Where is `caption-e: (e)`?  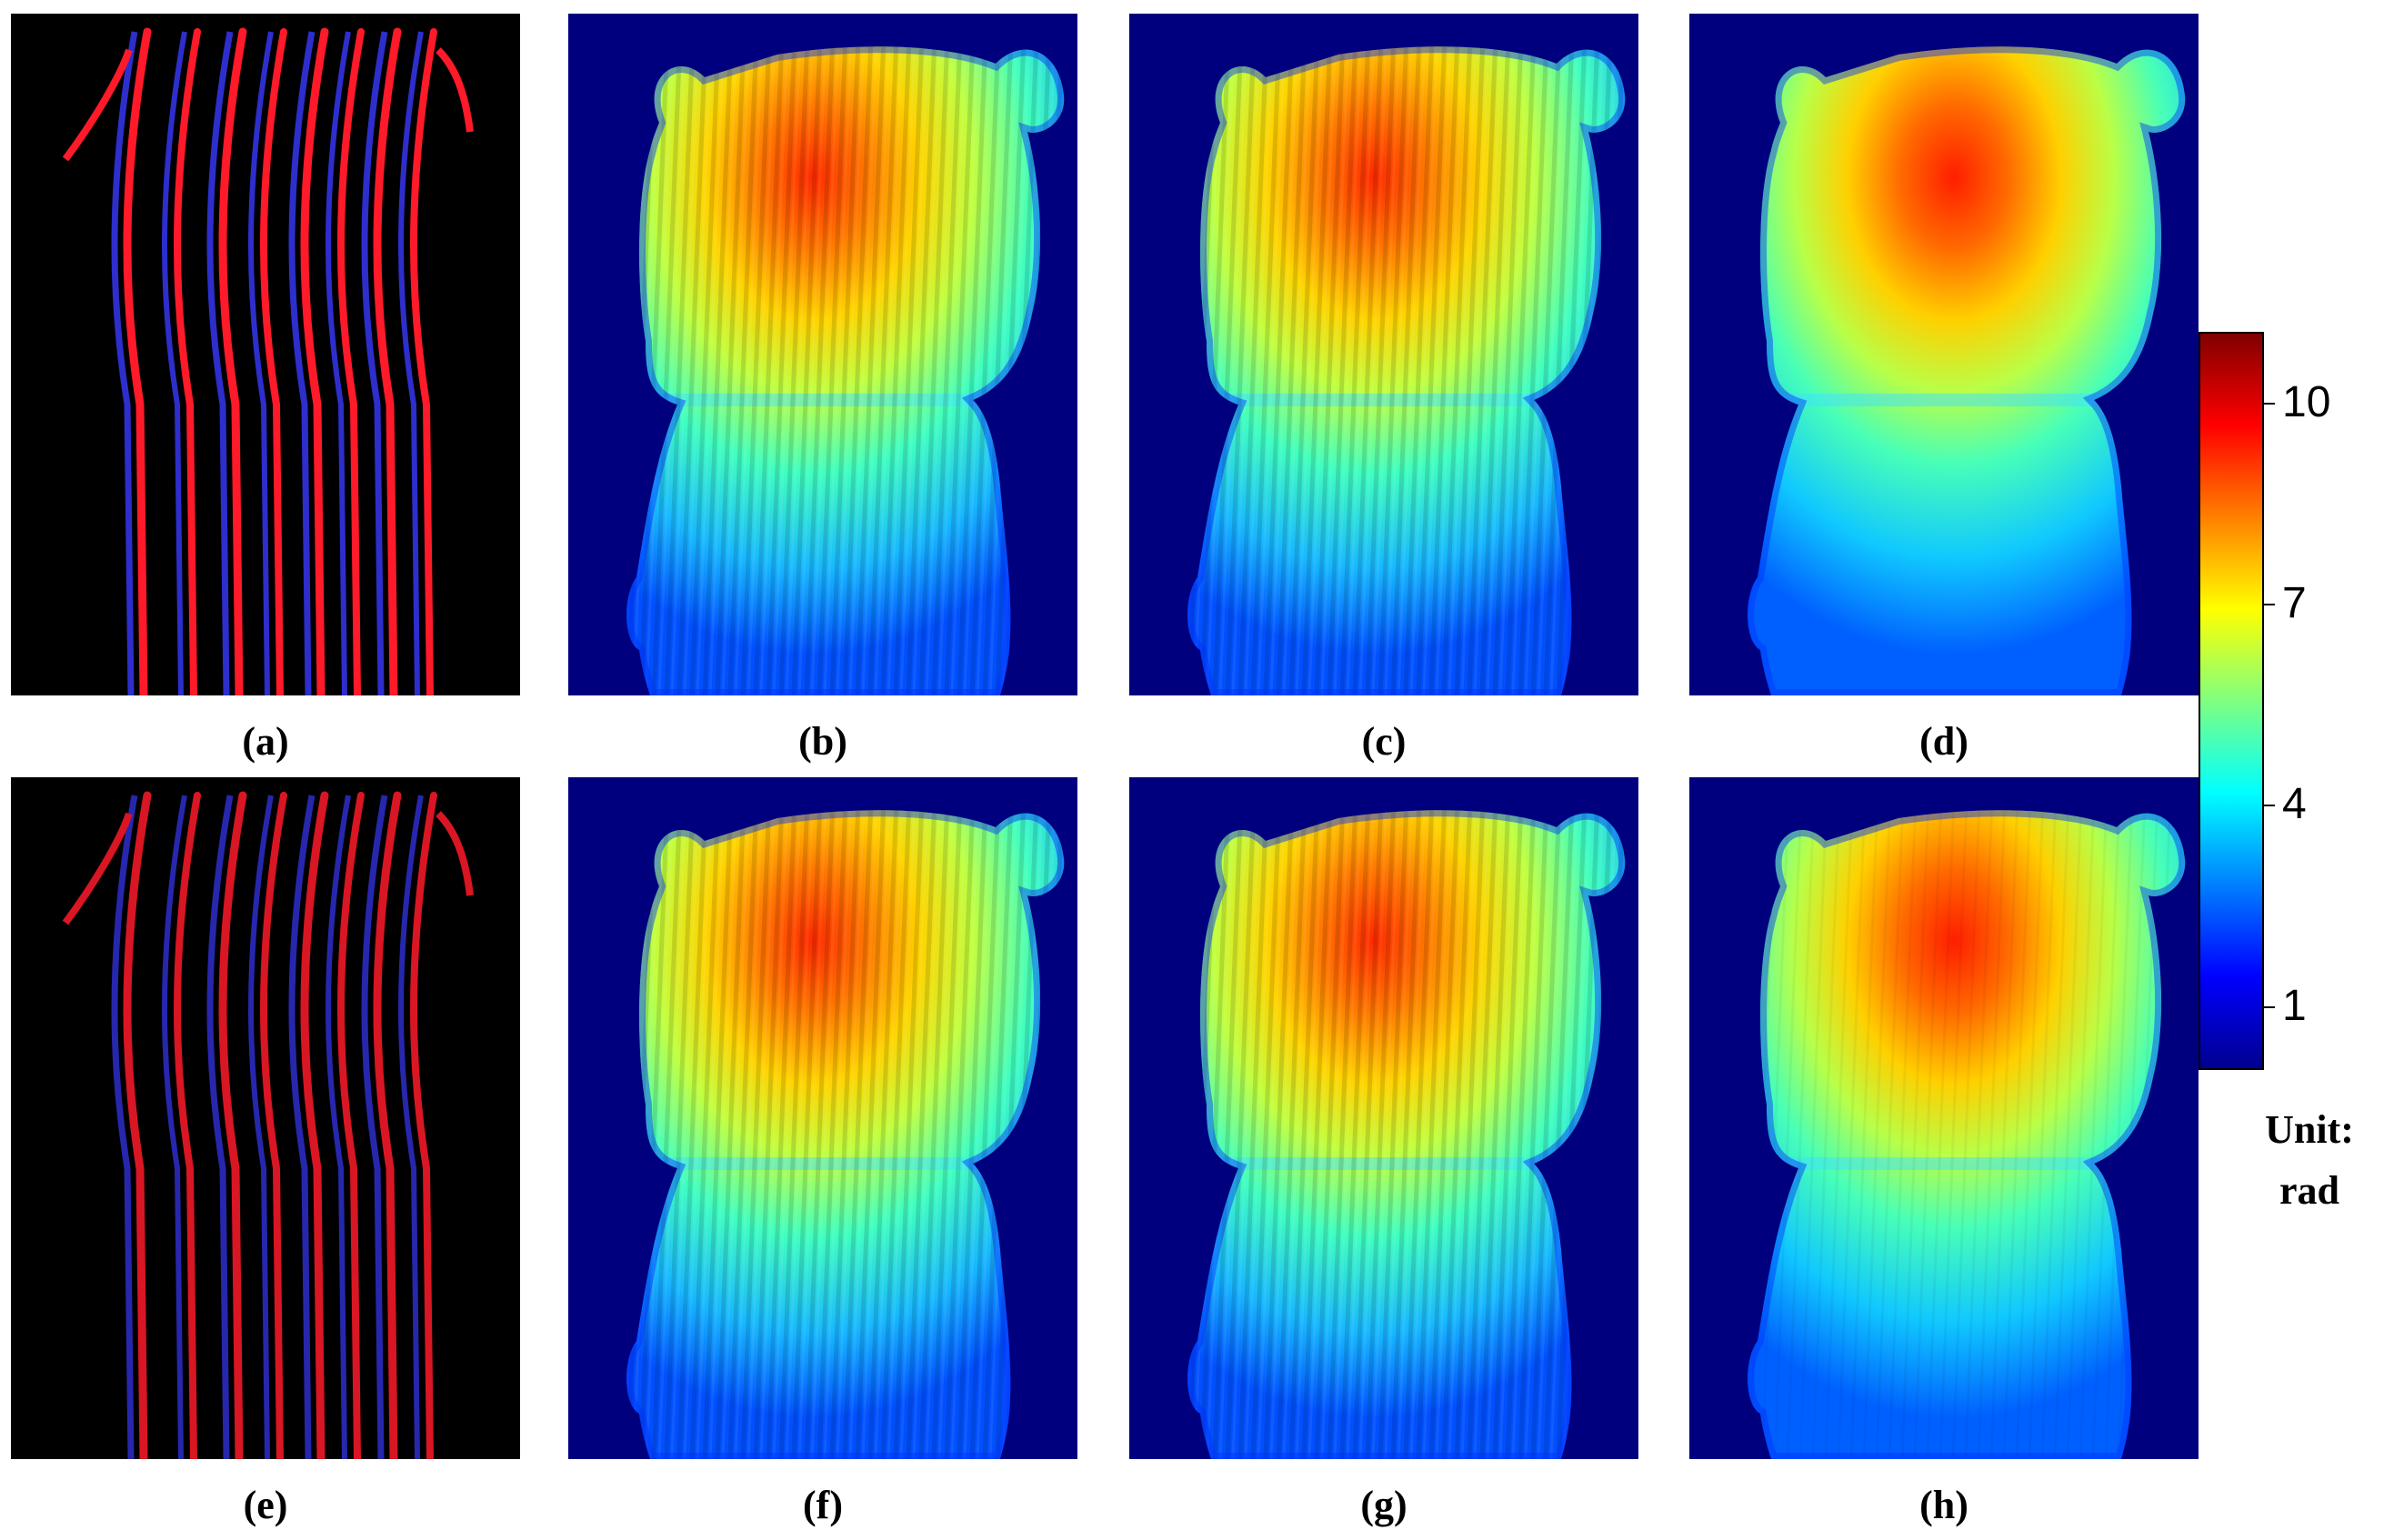 caption-e: (e) is located at coordinates (265, 1505).